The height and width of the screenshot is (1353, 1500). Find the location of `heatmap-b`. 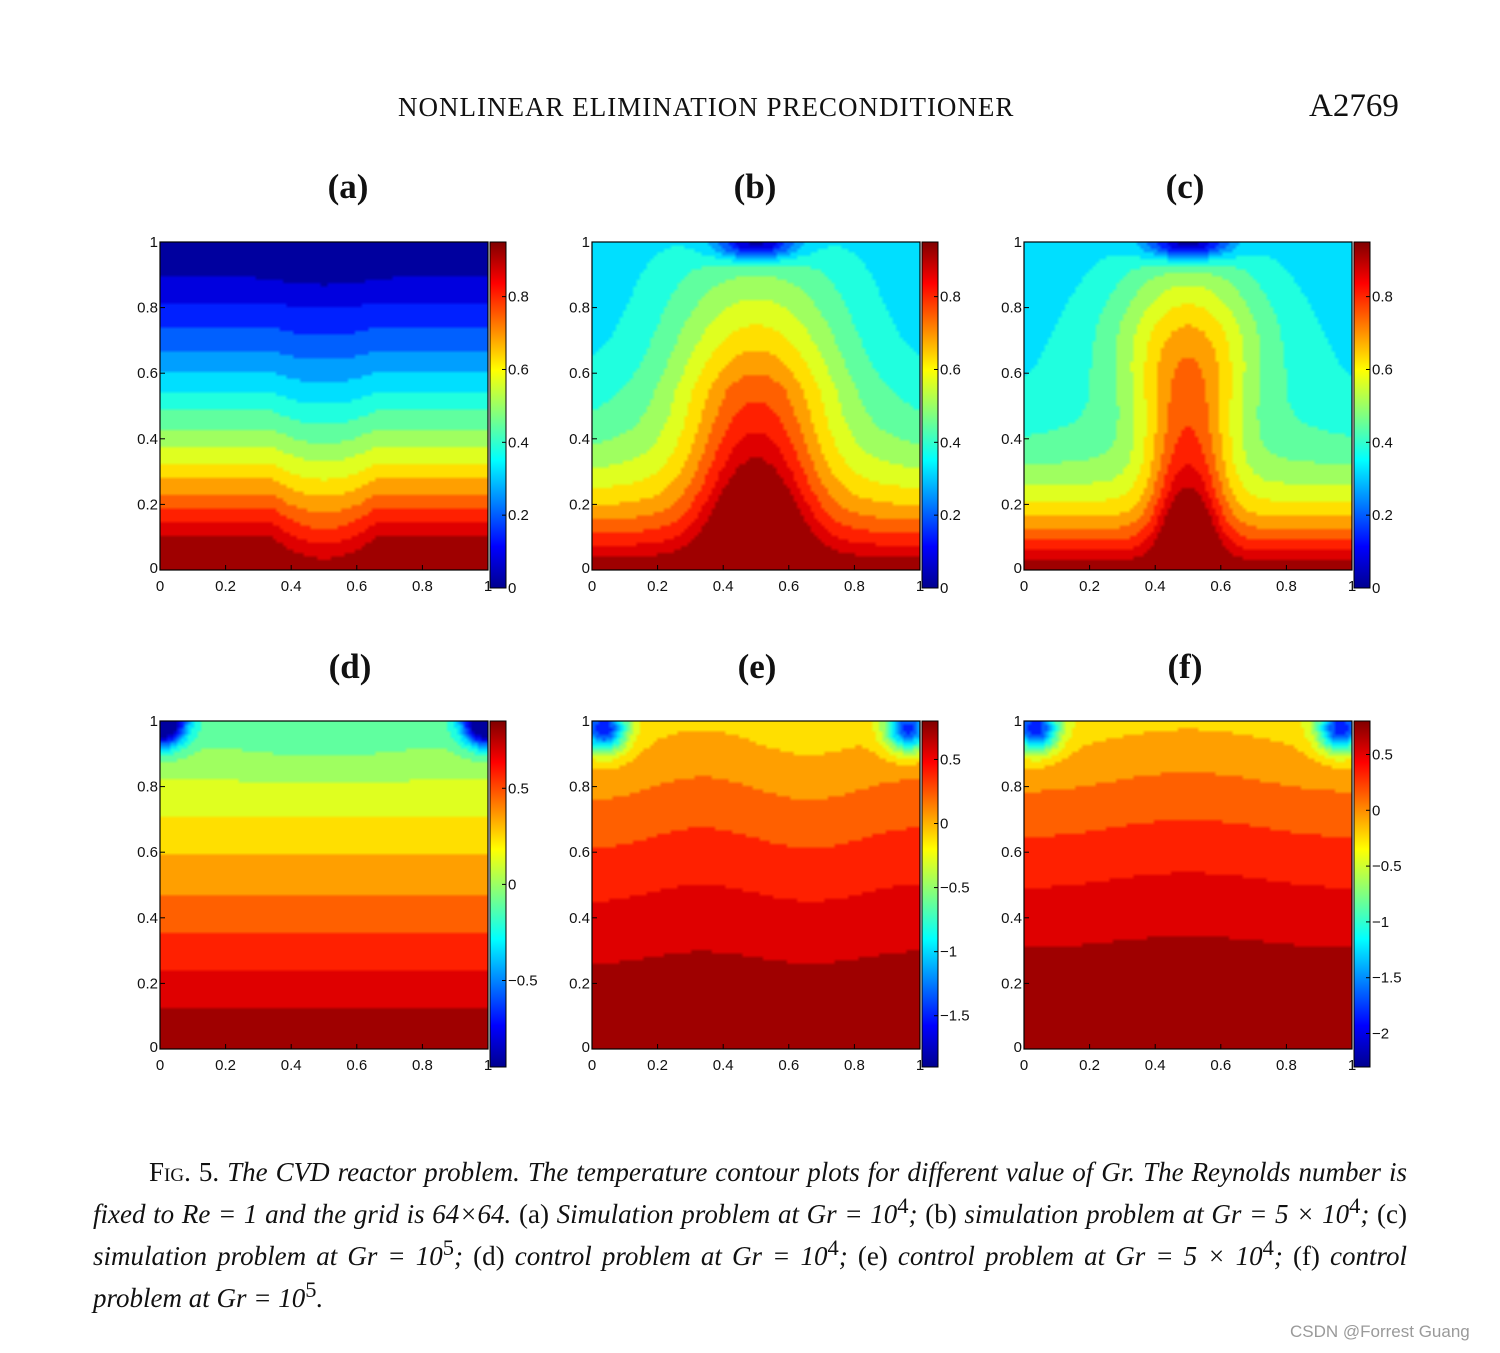

heatmap-b is located at coordinates (756, 406).